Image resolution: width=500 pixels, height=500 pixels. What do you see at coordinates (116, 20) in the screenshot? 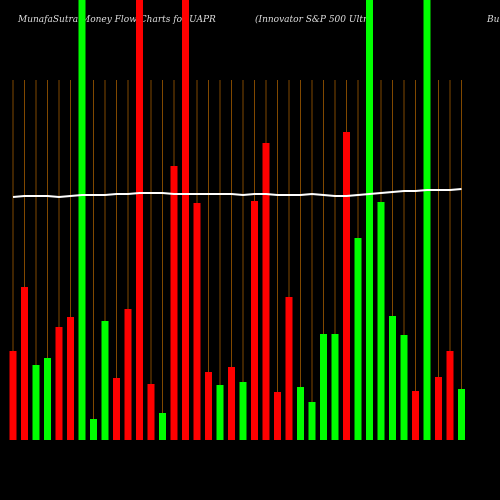
I see `chart-title: MunafaSutra Money Flow Charts for UAPR` at bounding box center [116, 20].